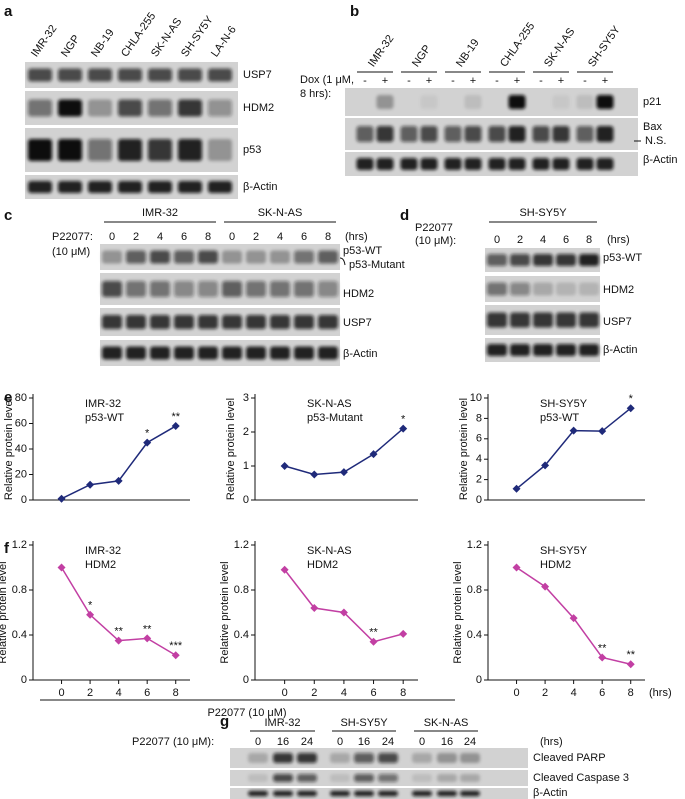  I want to click on lane-label: IMR-32, so click(44, 41).